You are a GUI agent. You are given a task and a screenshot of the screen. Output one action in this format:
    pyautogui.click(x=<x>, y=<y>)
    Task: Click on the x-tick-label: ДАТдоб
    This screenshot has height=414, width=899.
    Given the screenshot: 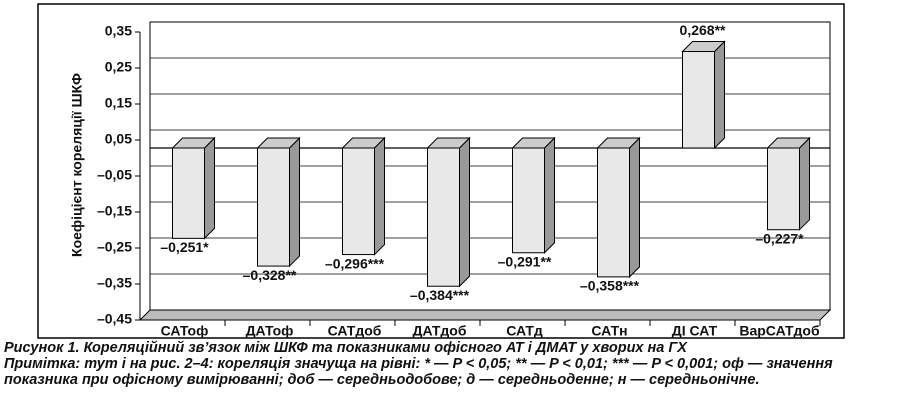 What is the action you would take?
    pyautogui.click(x=439, y=331)
    